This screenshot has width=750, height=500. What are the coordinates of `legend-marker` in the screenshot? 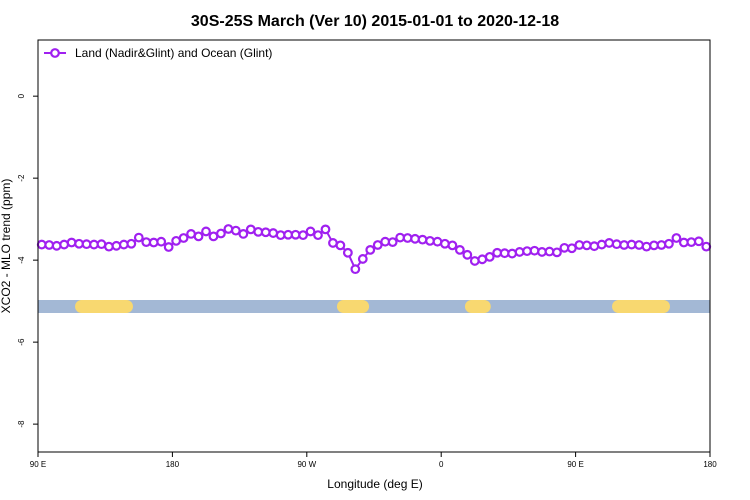 It's located at (55, 53).